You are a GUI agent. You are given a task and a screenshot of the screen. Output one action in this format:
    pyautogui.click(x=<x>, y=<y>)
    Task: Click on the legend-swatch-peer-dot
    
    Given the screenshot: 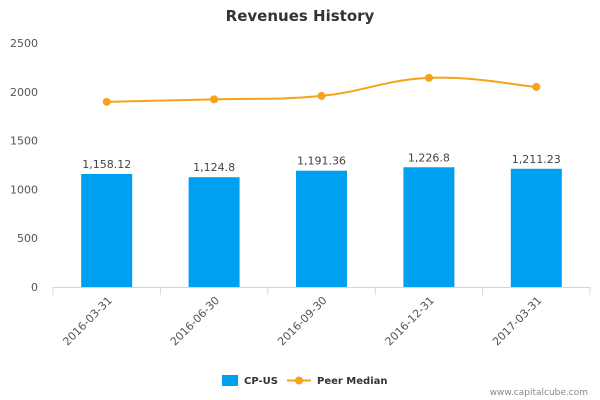 What is the action you would take?
    pyautogui.click(x=299, y=380)
    